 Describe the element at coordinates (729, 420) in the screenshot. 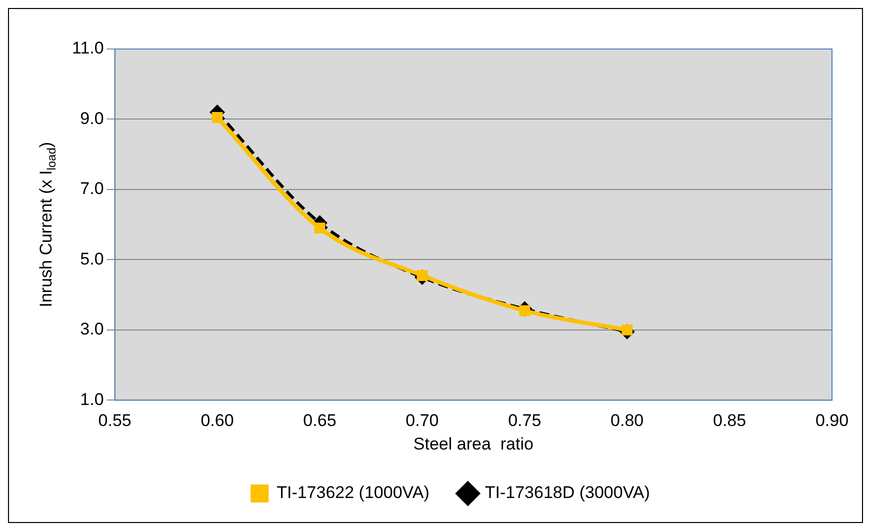

I see `x-tick-label: 0.85` at that location.